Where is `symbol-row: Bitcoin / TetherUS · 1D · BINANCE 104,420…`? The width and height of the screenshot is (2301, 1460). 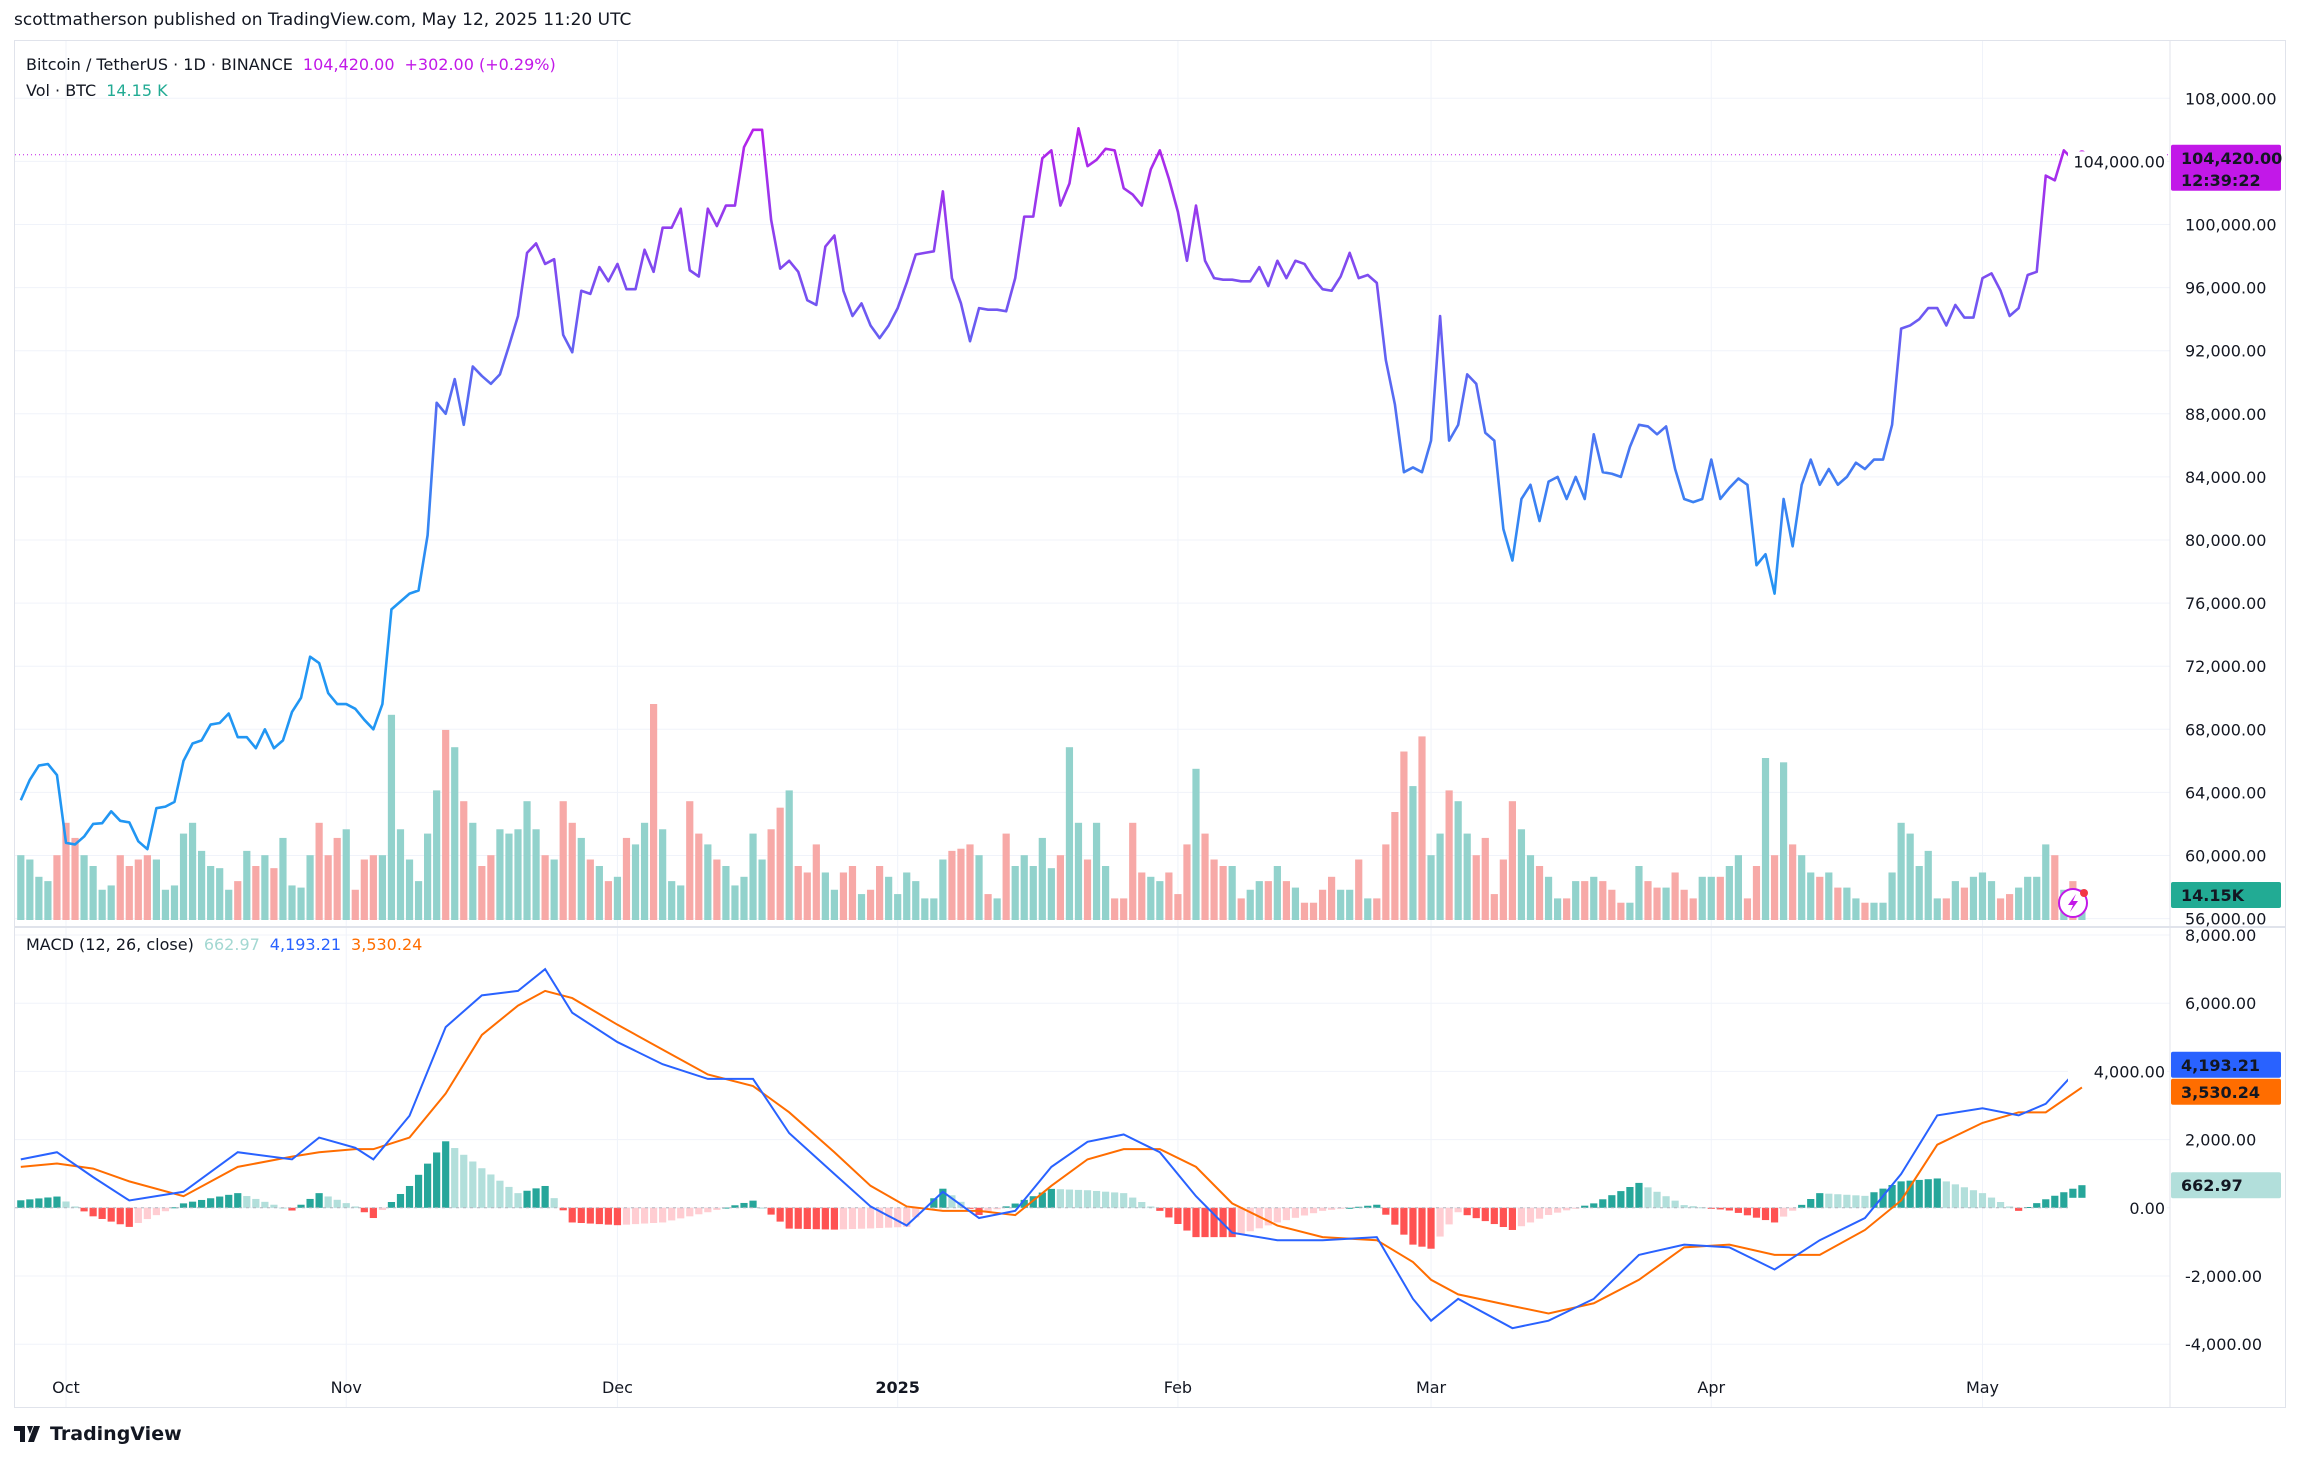 symbol-row: Bitcoin / TetherUS · 1D · BINANCE 104,420… is located at coordinates (291, 65).